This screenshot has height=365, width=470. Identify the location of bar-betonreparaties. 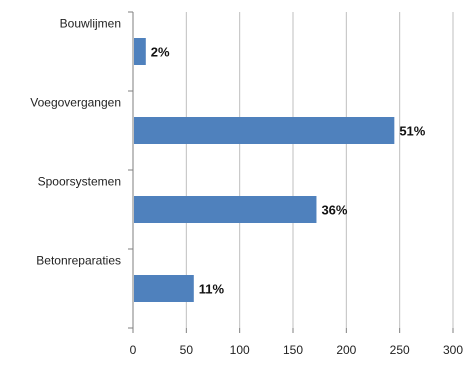
(164, 288).